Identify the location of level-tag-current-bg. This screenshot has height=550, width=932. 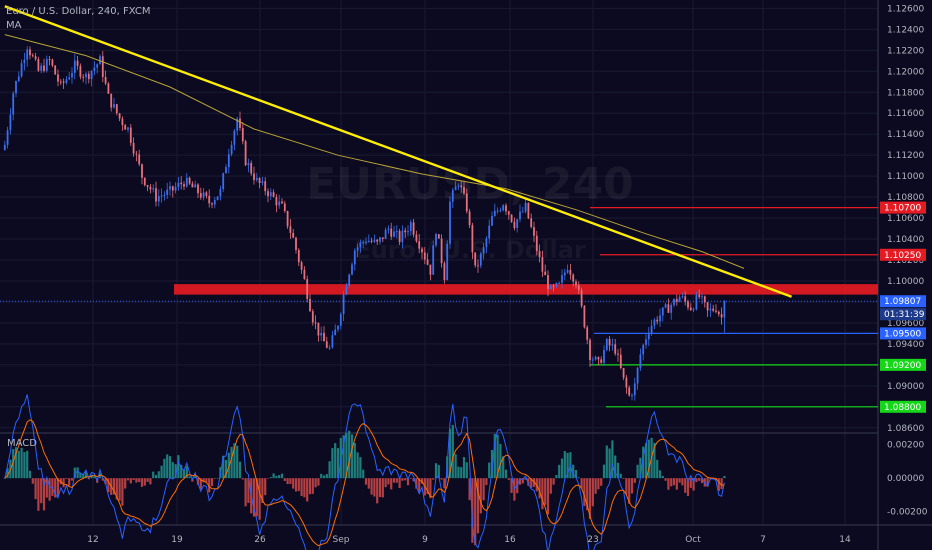
(903, 333).